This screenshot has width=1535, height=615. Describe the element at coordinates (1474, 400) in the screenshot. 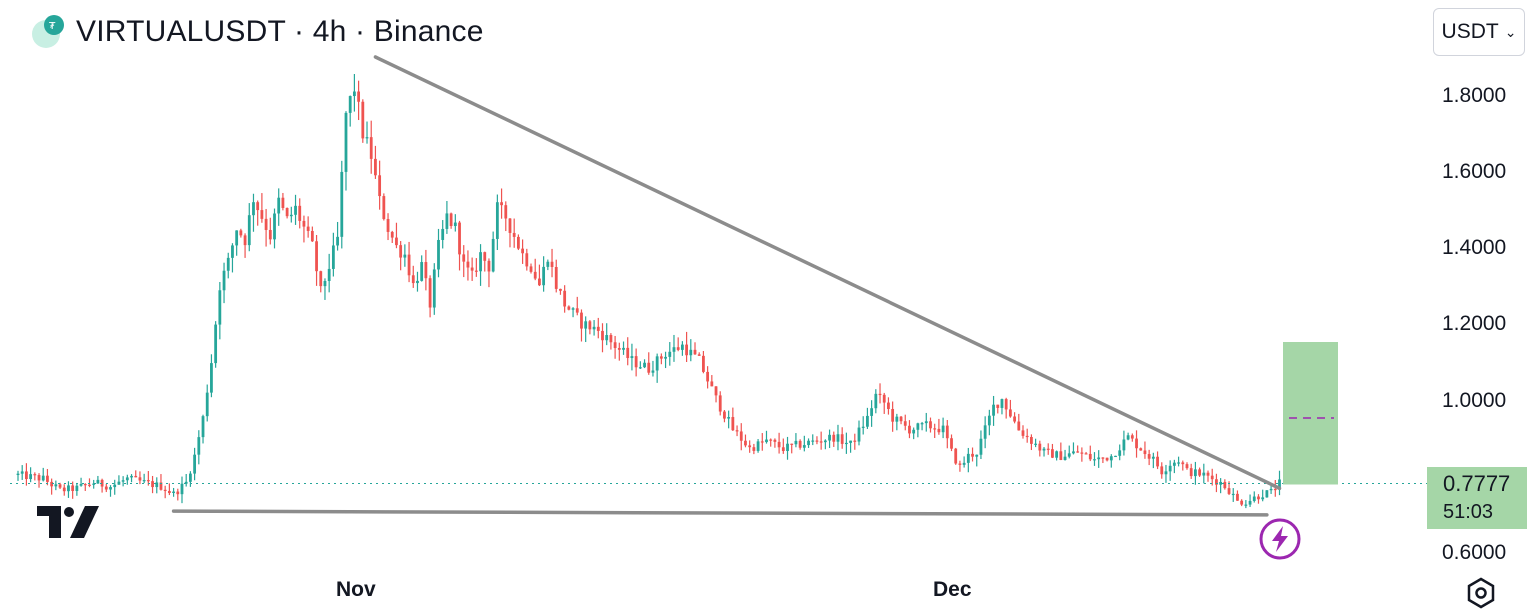

I see `y-tick-label: 1.0000` at that location.